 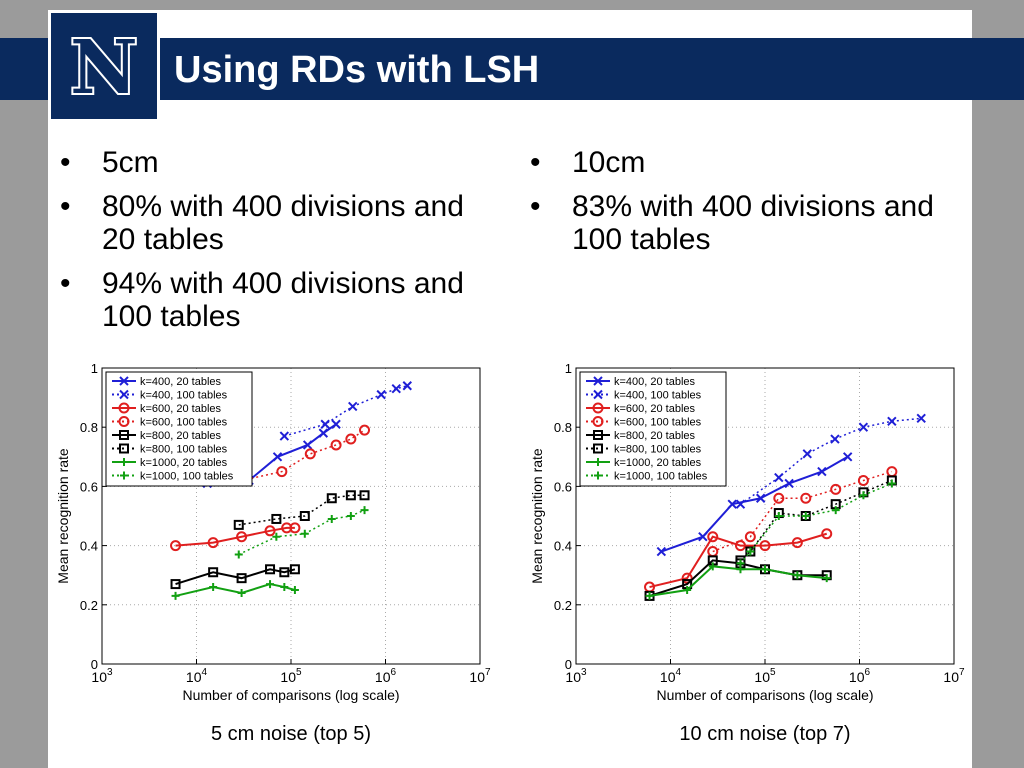 What do you see at coordinates (187, 477) in the screenshot?
I see `legend-label: k=1000, 100 tables` at bounding box center [187, 477].